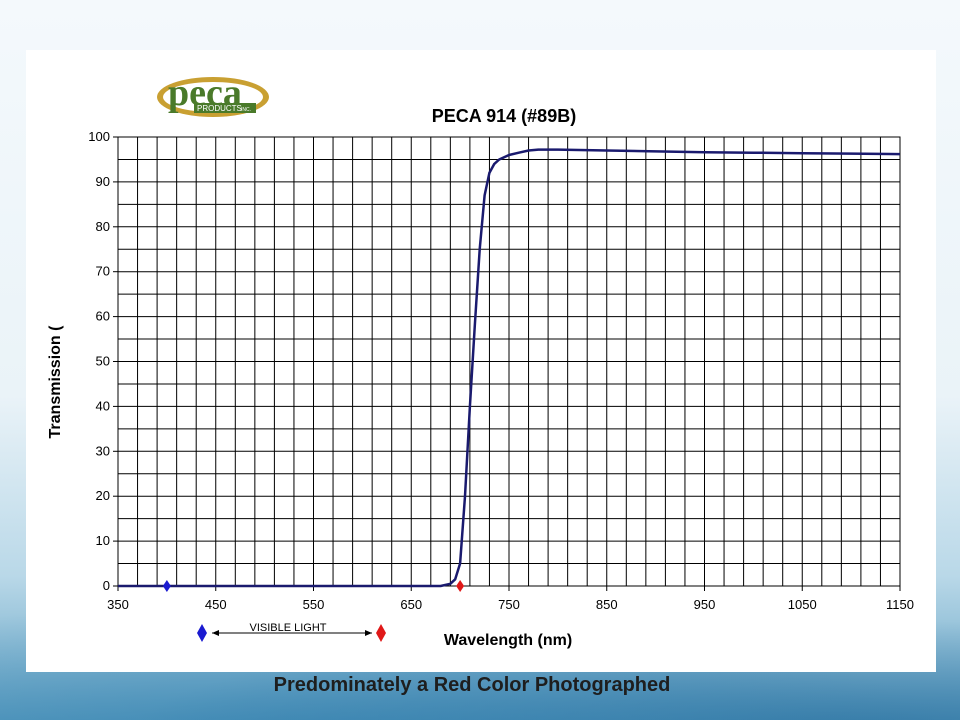  I want to click on x-tick-label: 1150, so click(900, 604).